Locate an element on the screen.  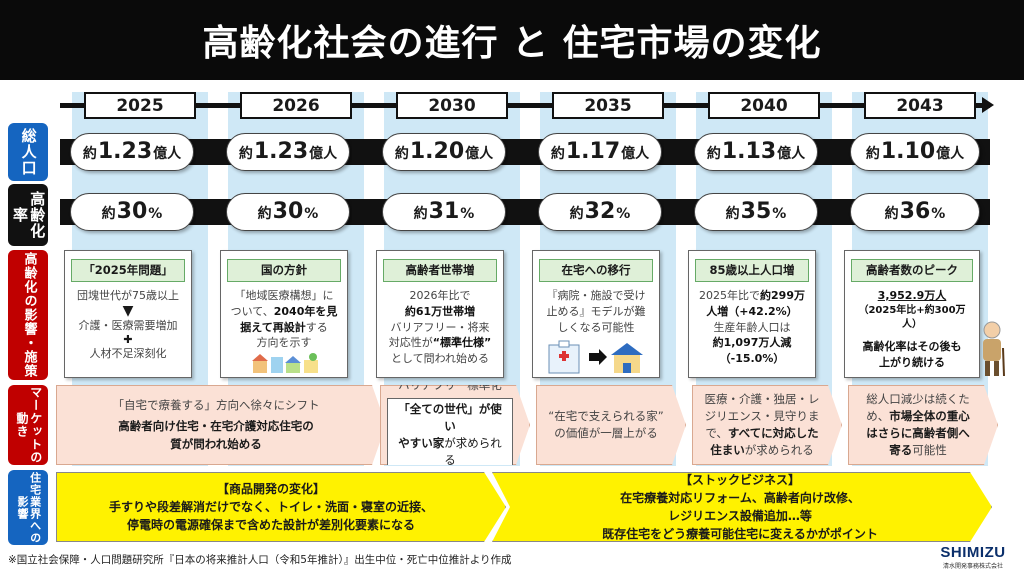
market-text: 「自宅で療養する」方向へ徐々にシフト is located at coordinates (216, 405).